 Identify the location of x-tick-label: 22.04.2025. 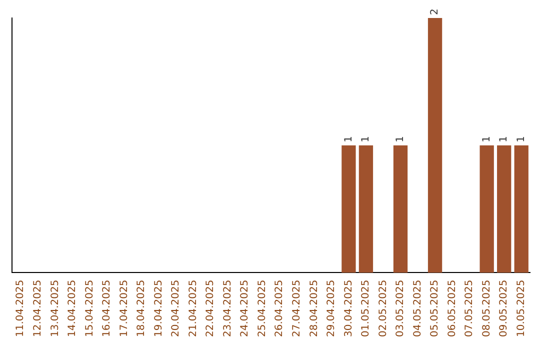
(210, 309).